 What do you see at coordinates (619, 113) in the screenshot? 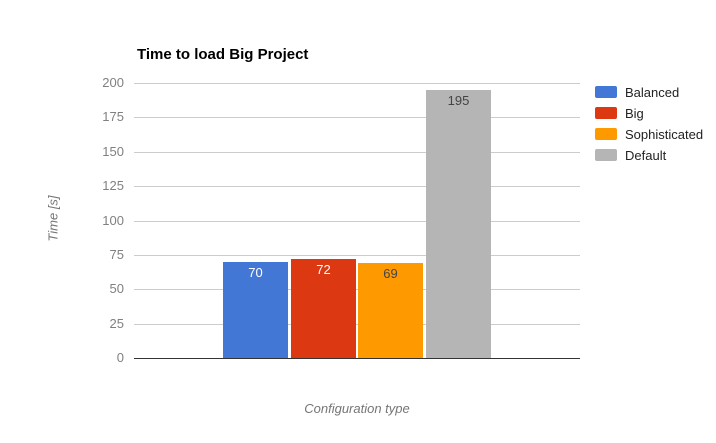
I see `legend-item-big: Big` at bounding box center [619, 113].